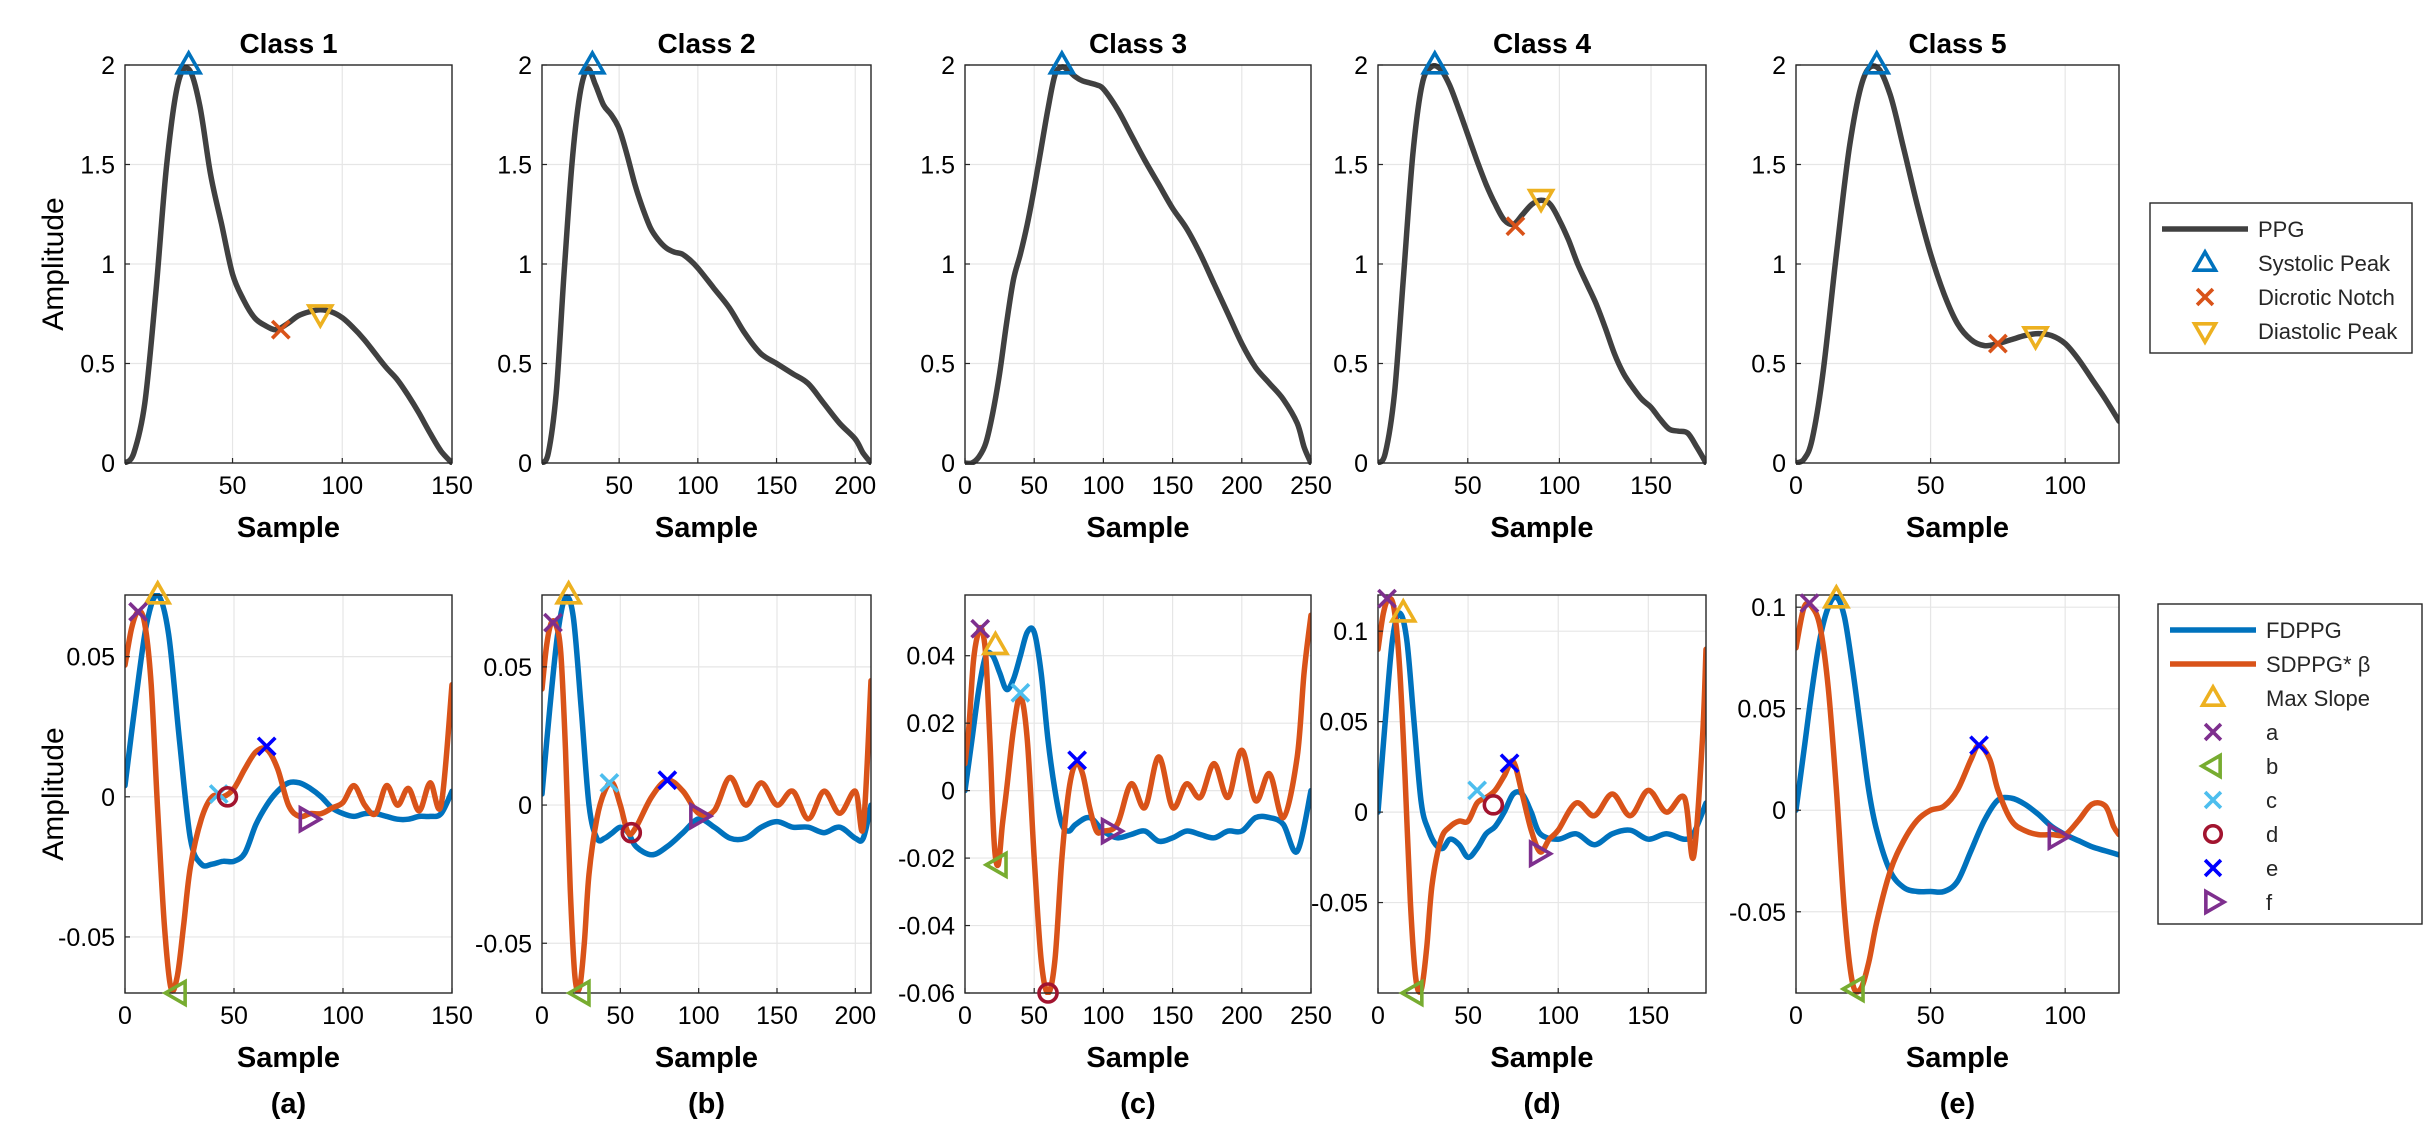 This screenshot has height=1142, width=2430. What do you see at coordinates (1542, 43) in the screenshot?
I see `chart-title: Class 4` at bounding box center [1542, 43].